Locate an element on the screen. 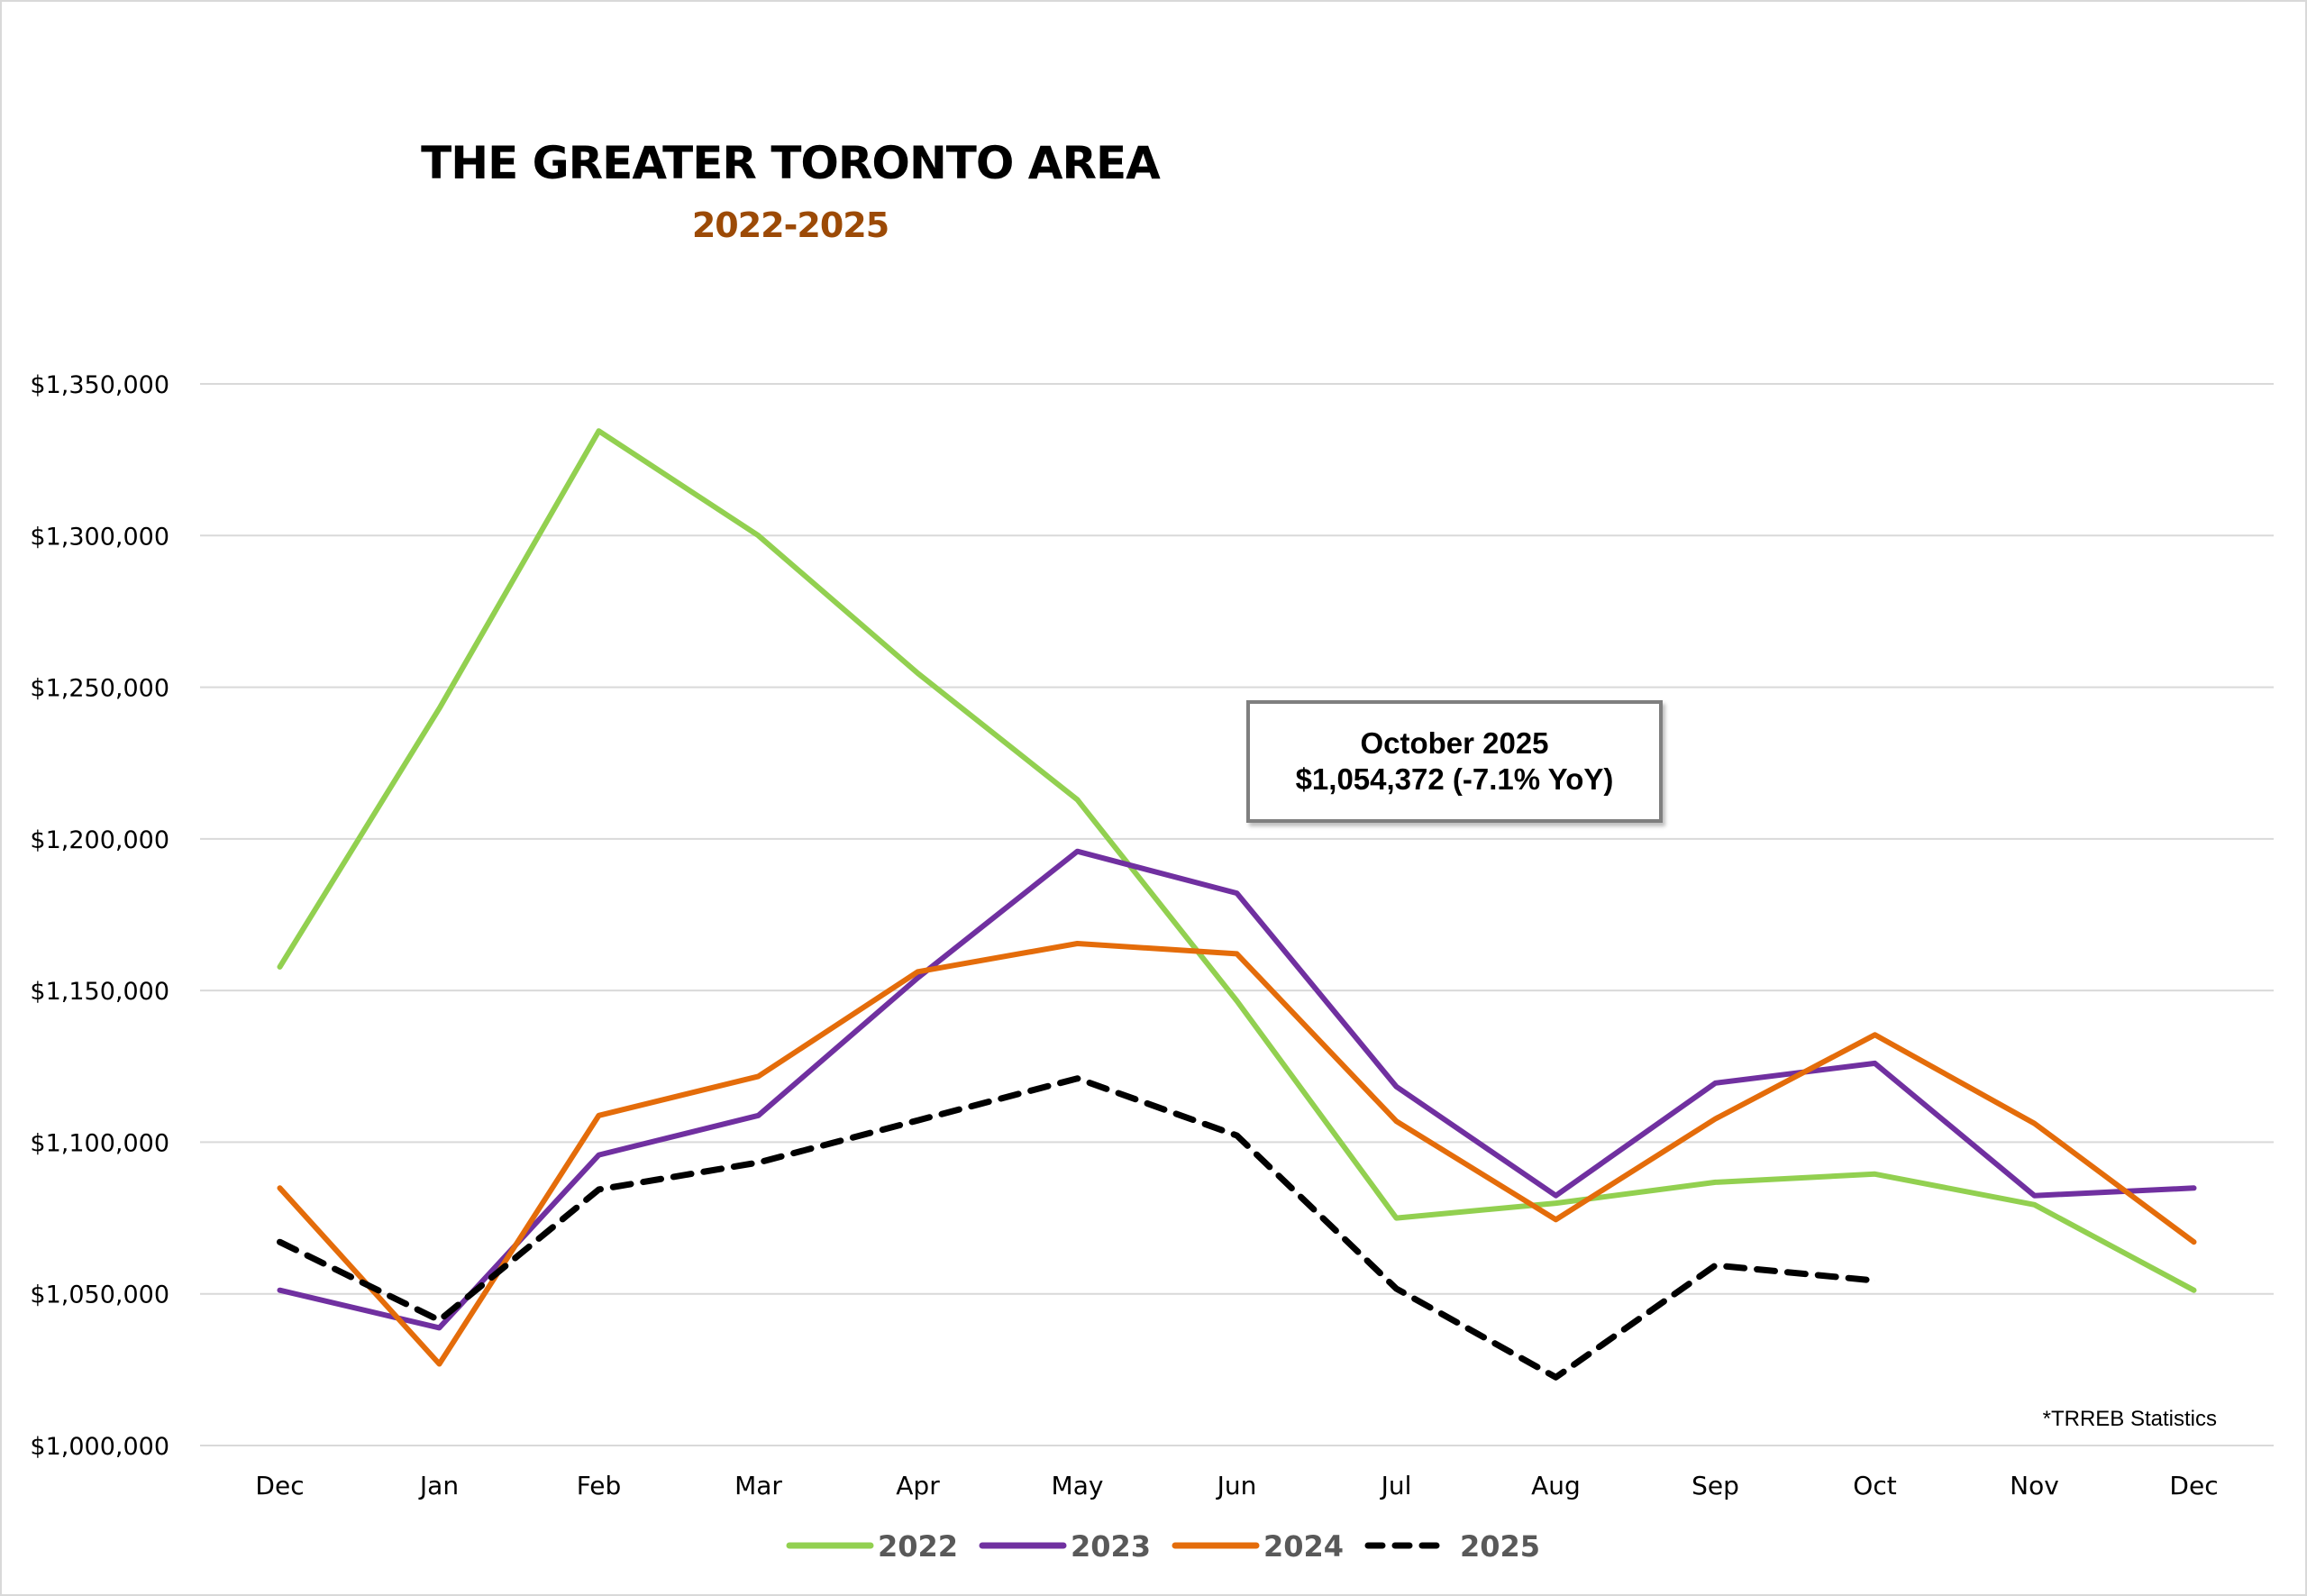  x-tick-label: Jun is located at coordinates (1236, 1486).